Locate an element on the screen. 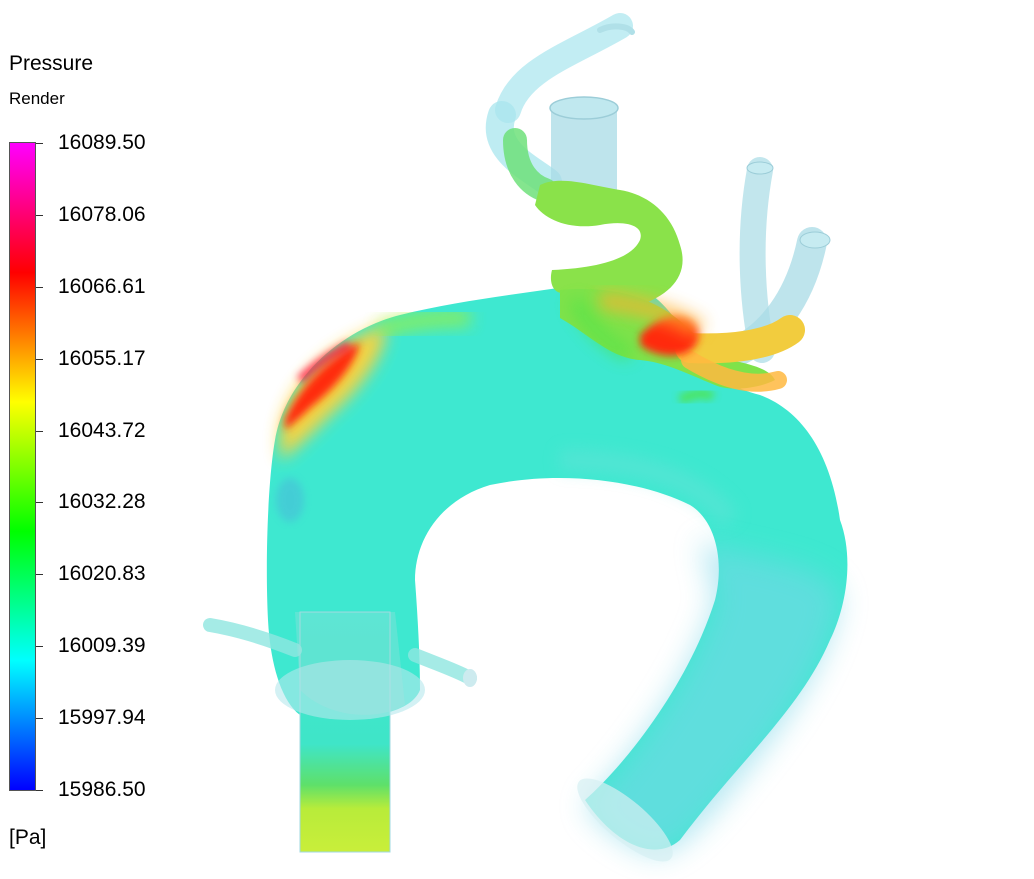 This screenshot has width=1034, height=879. pressure-hotspots is located at coordinates (496, 406).